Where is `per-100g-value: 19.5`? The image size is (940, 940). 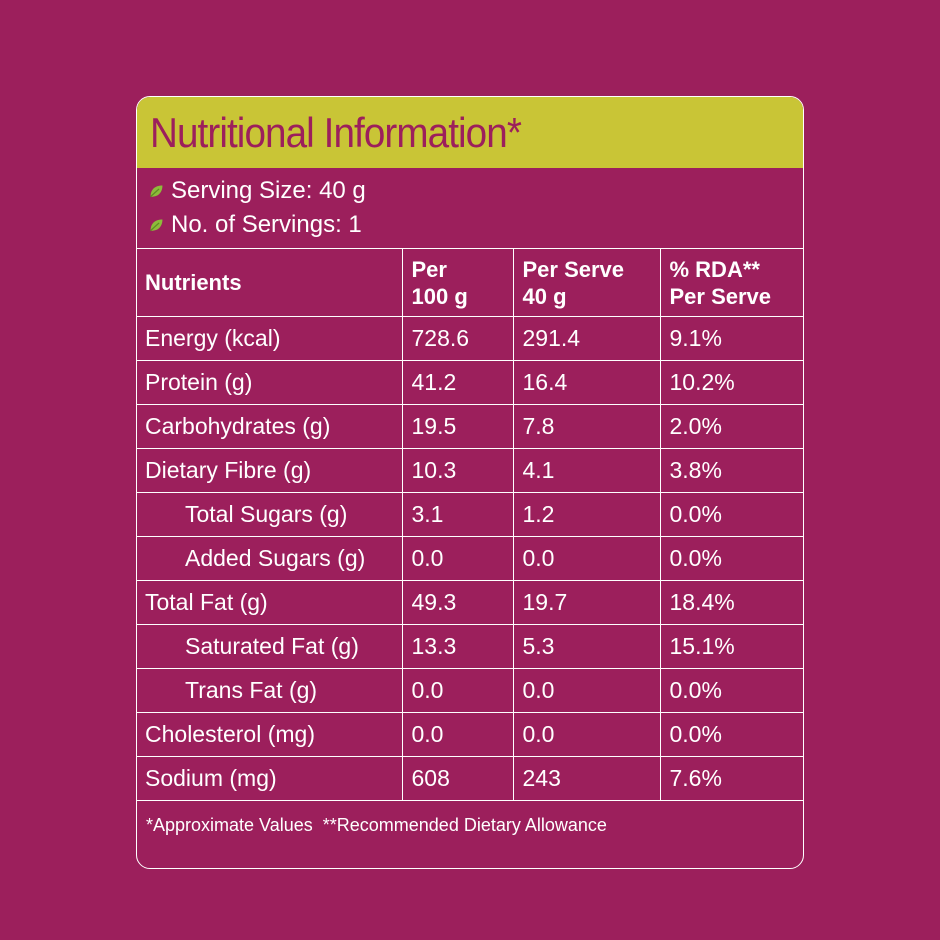
per-100g-value: 19.5 is located at coordinates (457, 426).